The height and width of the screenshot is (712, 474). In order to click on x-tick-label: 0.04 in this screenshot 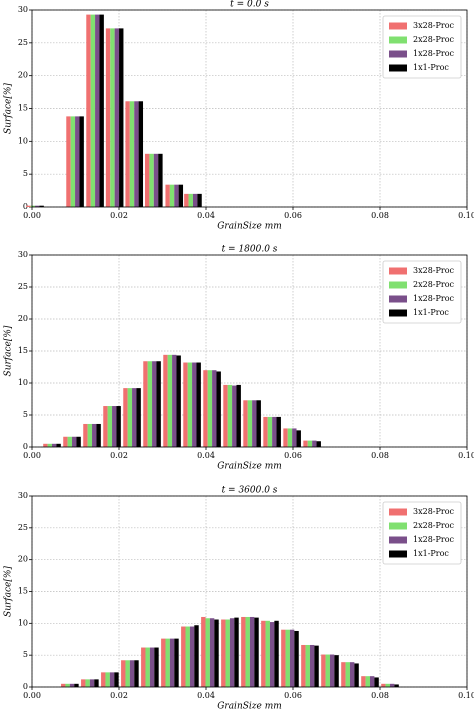, I will do `click(206, 215)`.